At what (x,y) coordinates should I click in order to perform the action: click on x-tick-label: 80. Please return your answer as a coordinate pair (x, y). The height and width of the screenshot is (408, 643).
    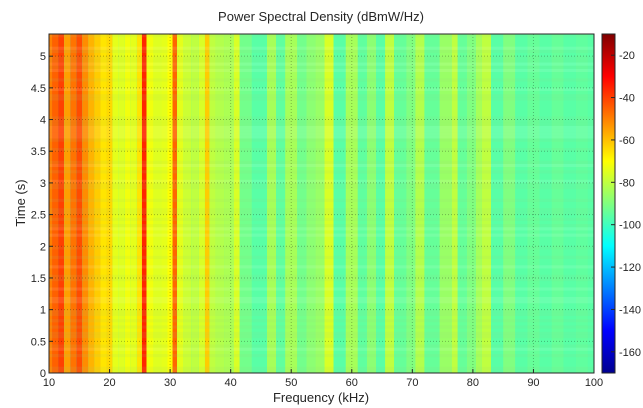
    Looking at the image, I should click on (473, 383).